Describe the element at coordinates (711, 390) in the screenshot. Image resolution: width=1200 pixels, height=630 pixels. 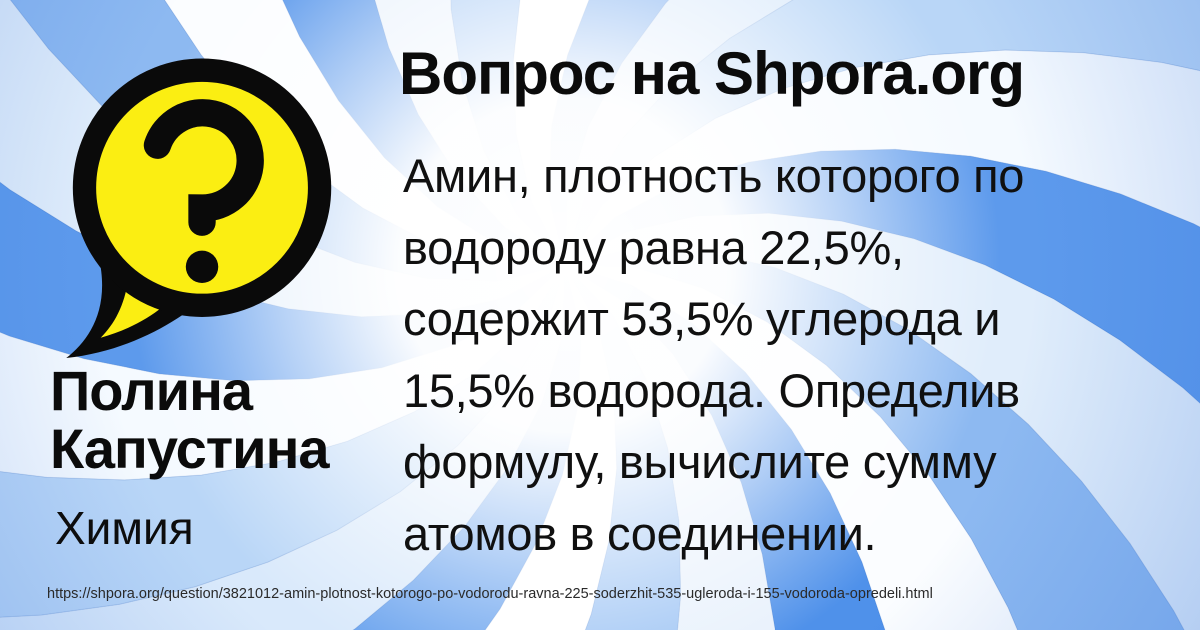
I see `question-line: 15,5% водорода. Определив` at that location.